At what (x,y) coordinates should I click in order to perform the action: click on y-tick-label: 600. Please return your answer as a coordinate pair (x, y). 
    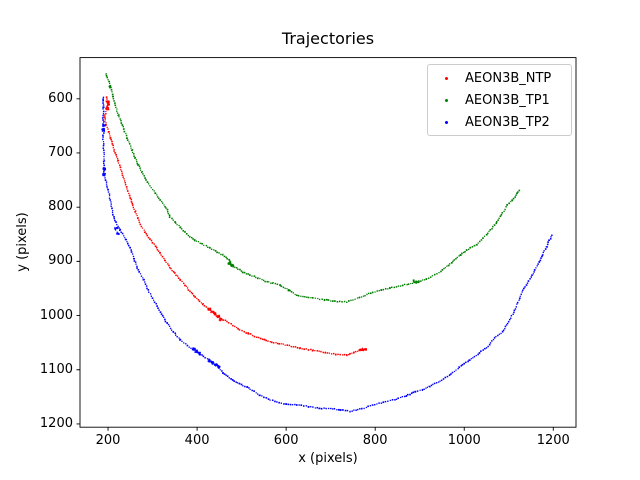
    Looking at the image, I should click on (60, 98).